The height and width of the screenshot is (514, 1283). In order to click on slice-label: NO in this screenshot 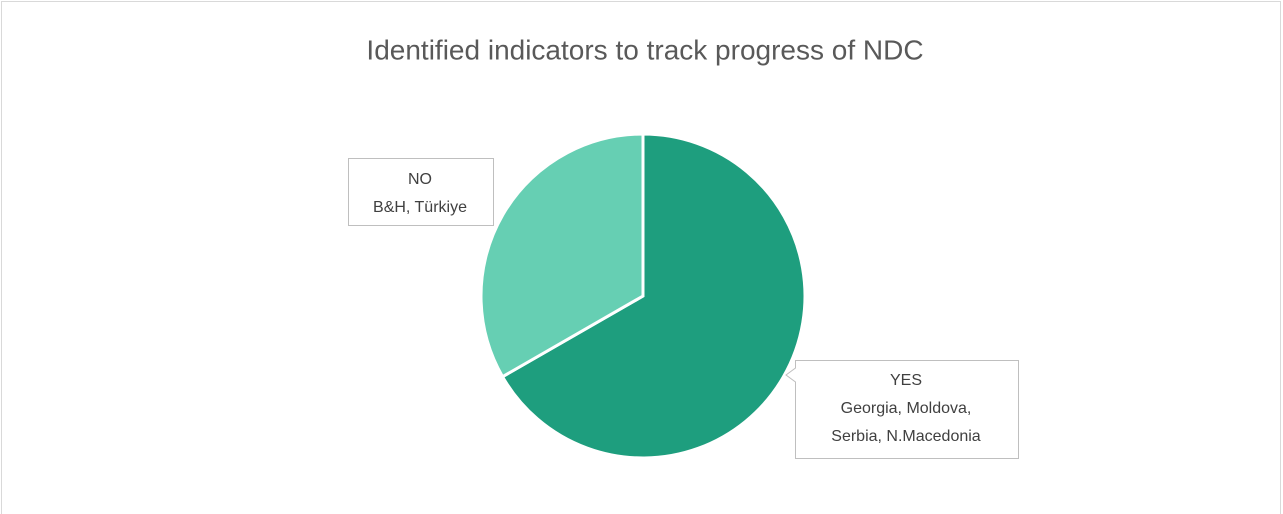, I will do `click(420, 179)`.